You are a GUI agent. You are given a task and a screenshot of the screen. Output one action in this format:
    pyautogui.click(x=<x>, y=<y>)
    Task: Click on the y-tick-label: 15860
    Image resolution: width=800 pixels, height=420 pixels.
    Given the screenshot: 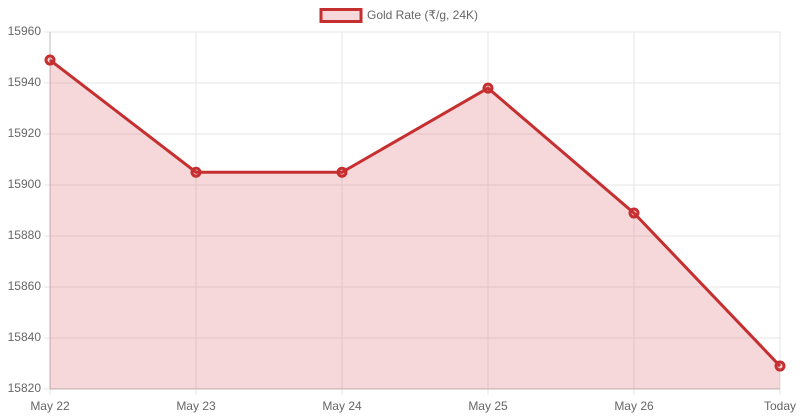 What is the action you would take?
    pyautogui.click(x=25, y=286)
    